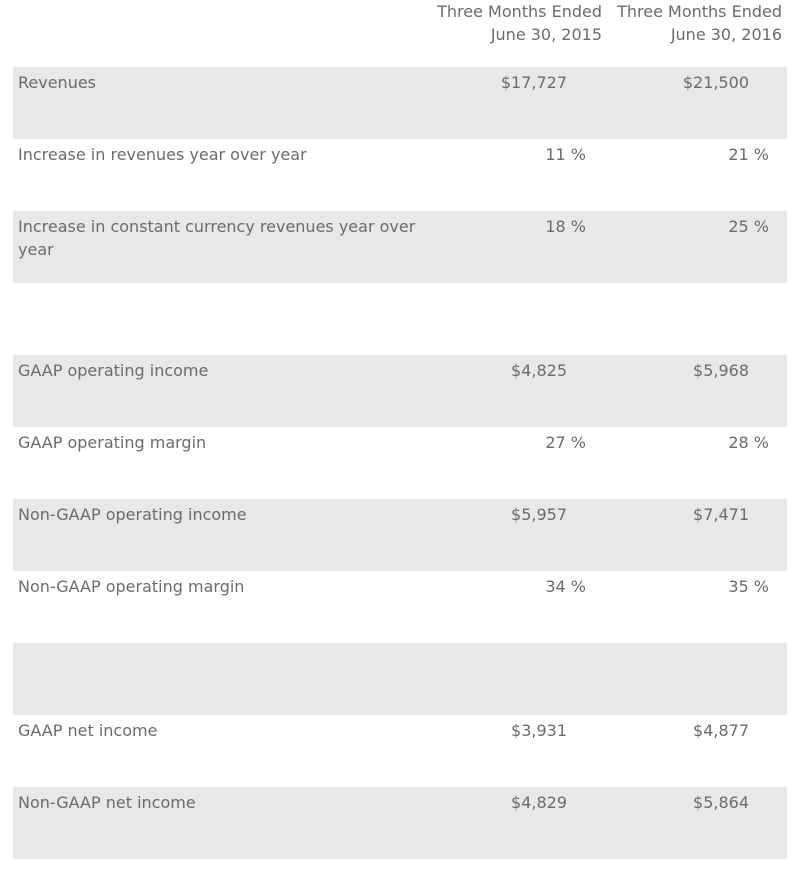  I want to click on table-row: GAAP net income $3,931 $4,877, so click(400, 751).